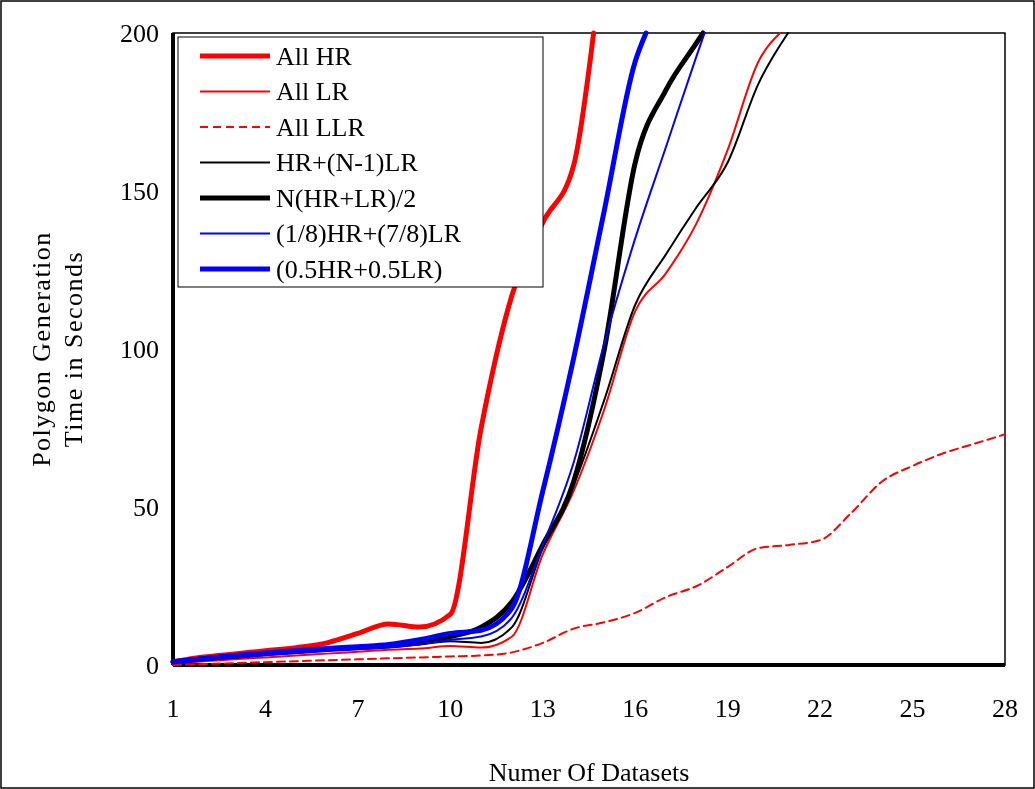 The width and height of the screenshot is (1035, 789). What do you see at coordinates (139, 349) in the screenshot?
I see `y-tick-label: 100` at bounding box center [139, 349].